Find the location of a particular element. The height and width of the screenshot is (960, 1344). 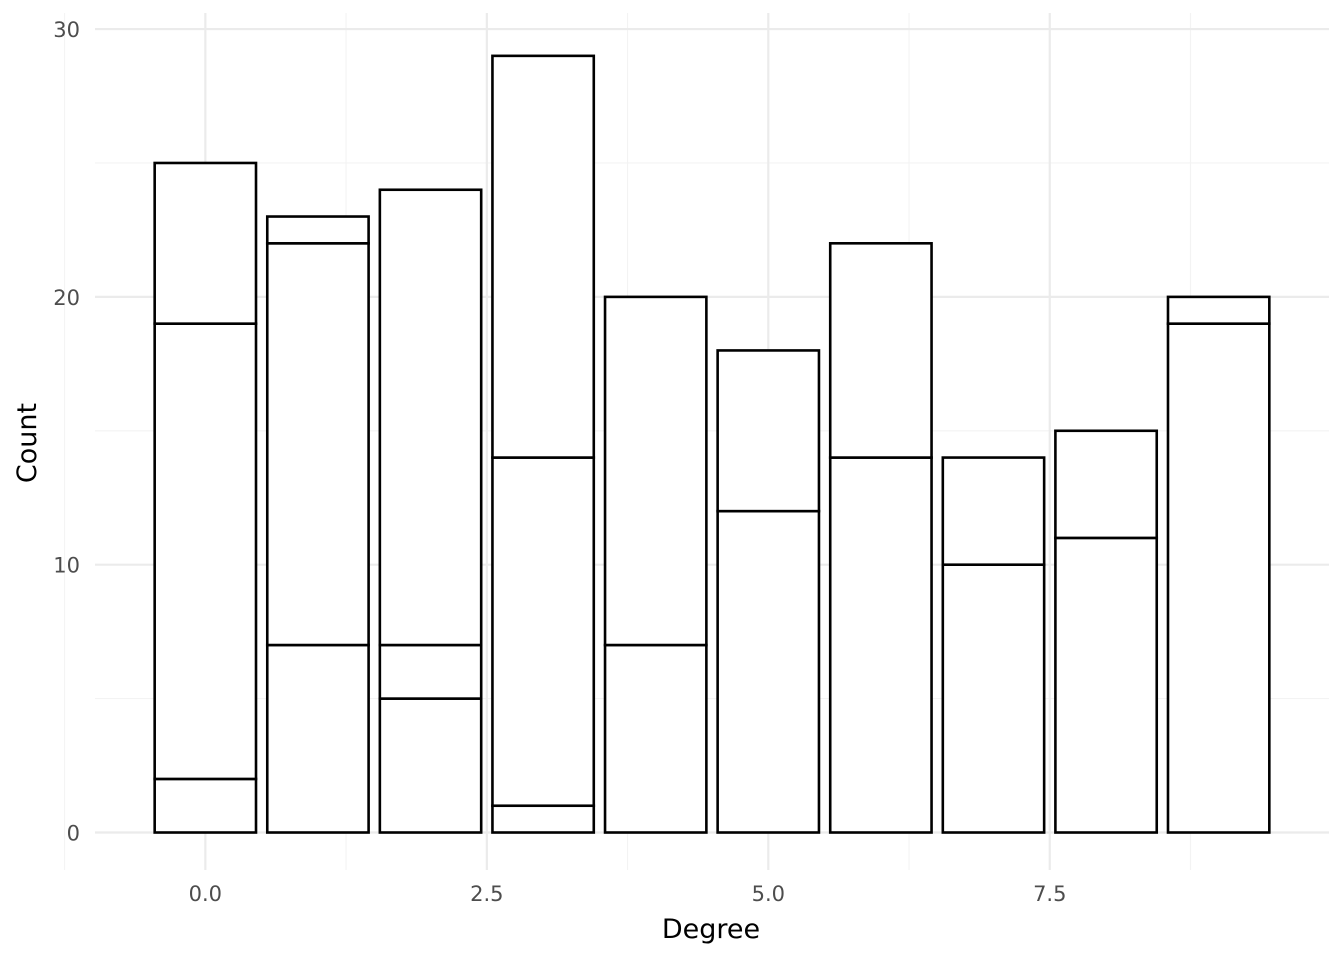

y-tick-label: 20 is located at coordinates (66, 298).